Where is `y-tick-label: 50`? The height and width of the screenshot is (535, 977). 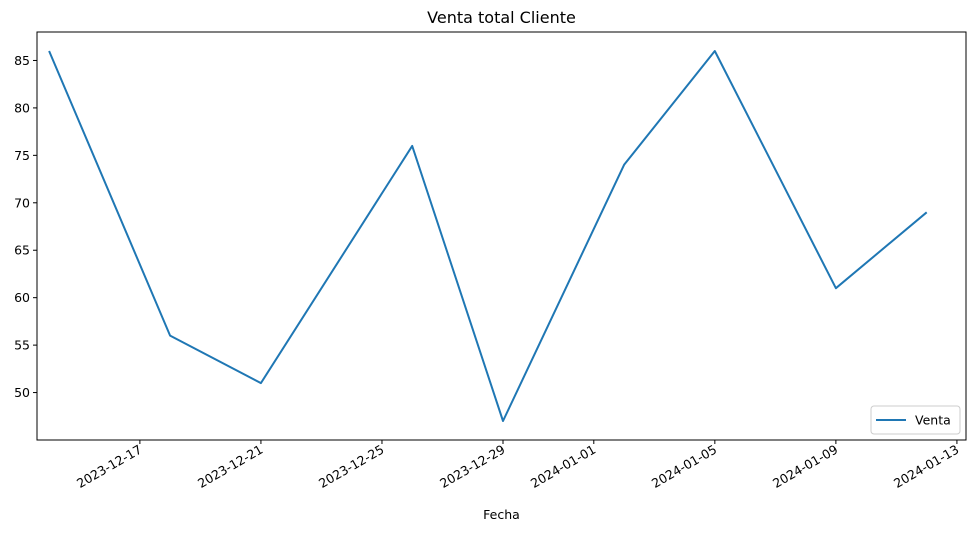
y-tick-label: 50 is located at coordinates (22, 392).